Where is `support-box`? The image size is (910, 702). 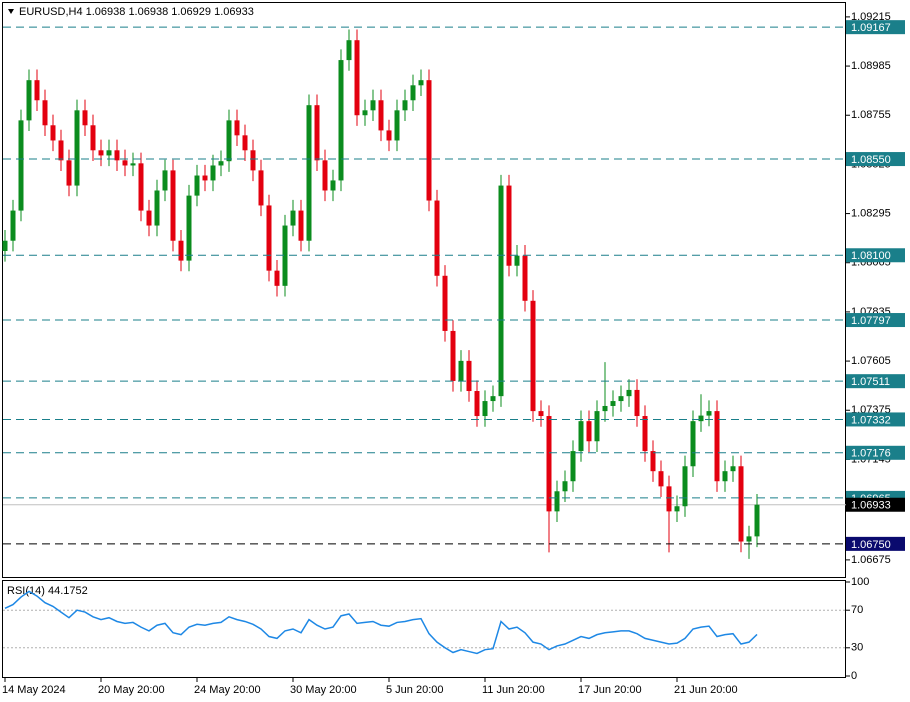
support-box is located at coordinates (875, 543).